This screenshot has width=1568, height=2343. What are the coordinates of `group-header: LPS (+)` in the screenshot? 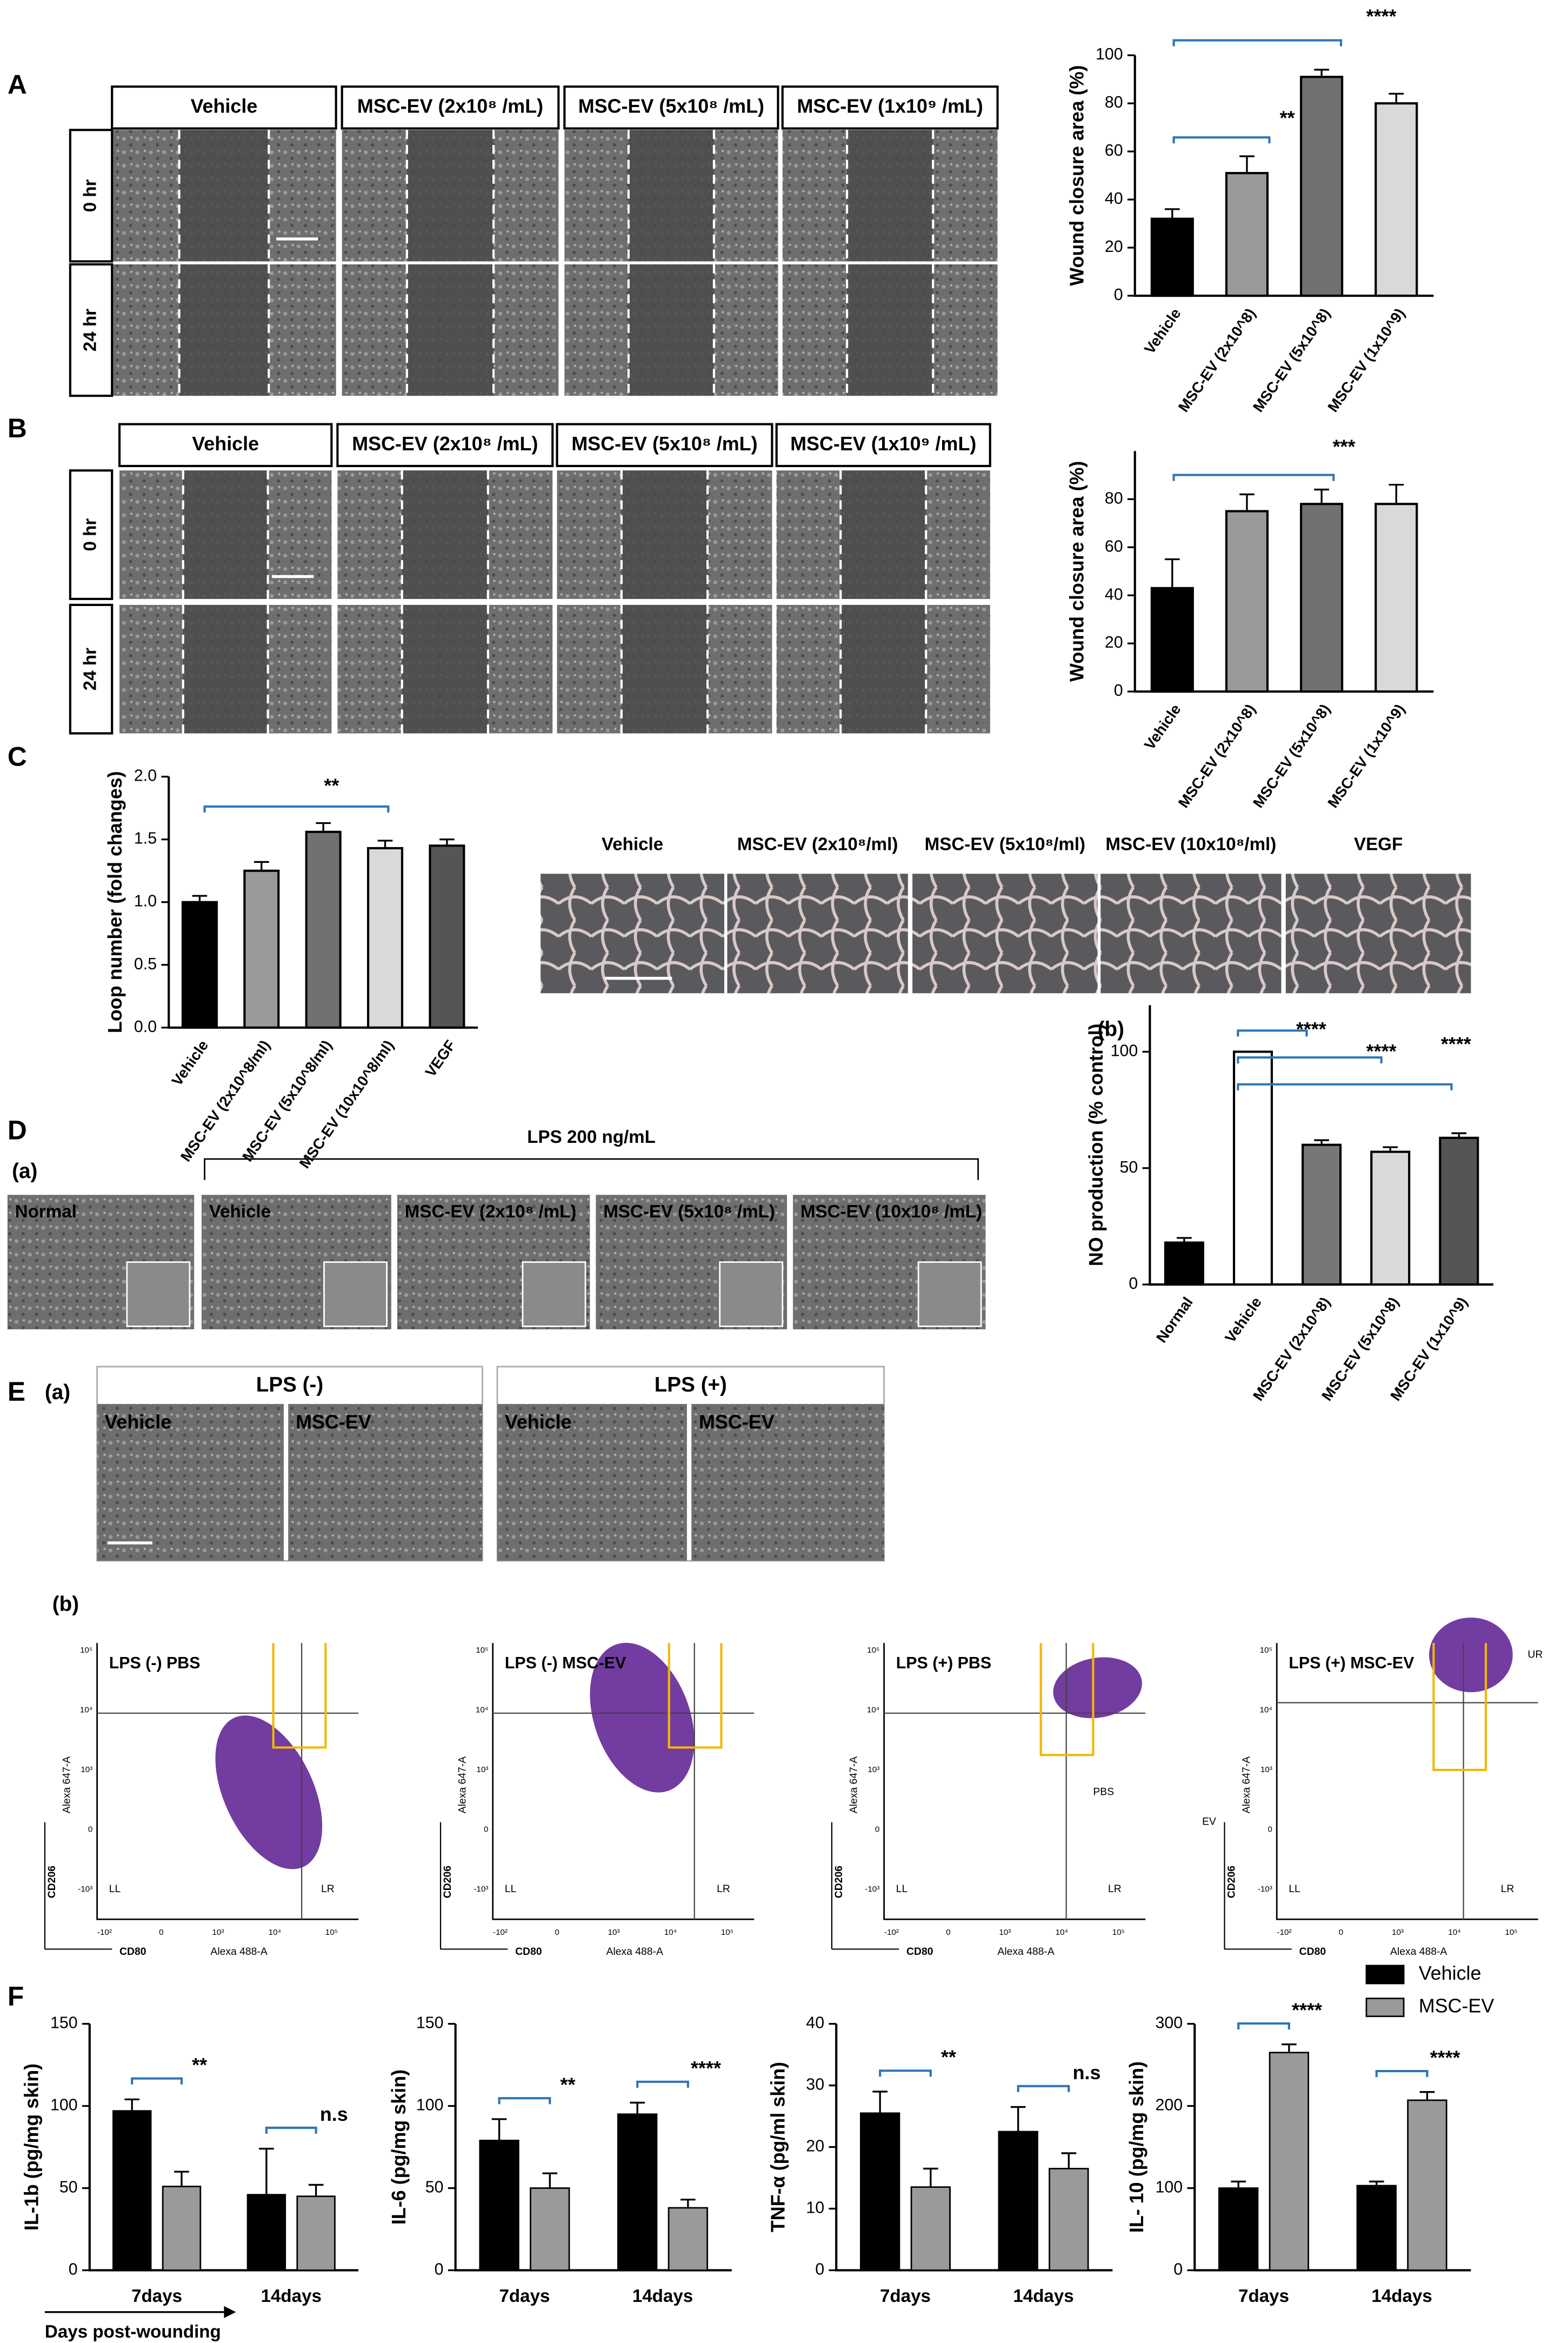 It's located at (691, 1384).